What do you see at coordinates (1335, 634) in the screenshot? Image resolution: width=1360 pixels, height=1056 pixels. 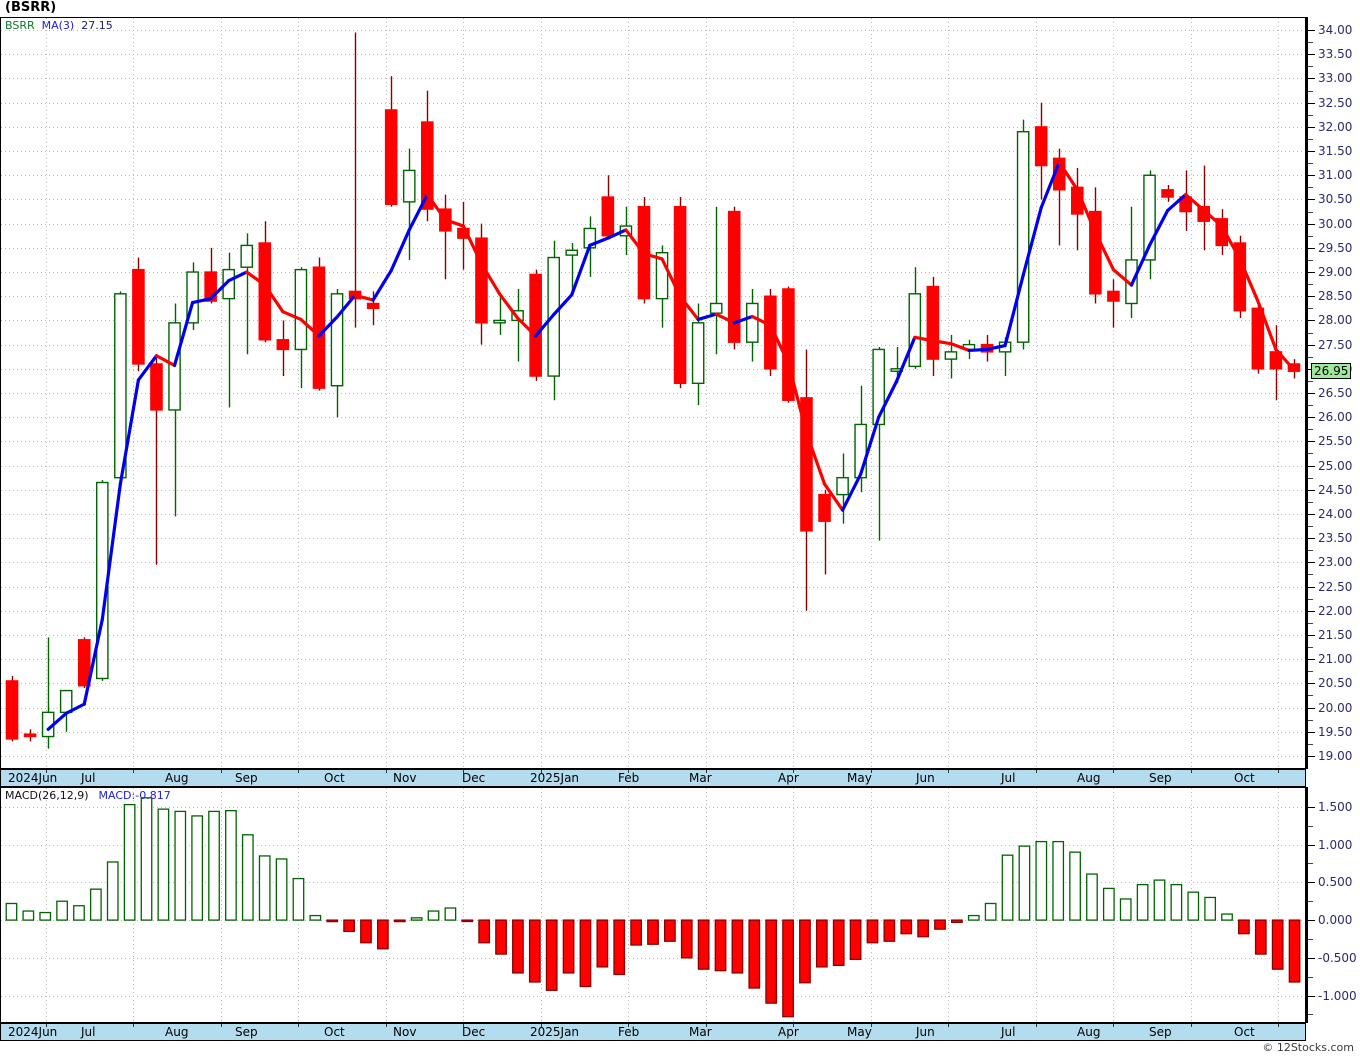 I see `price-axis-label: 21.50` at bounding box center [1335, 634].